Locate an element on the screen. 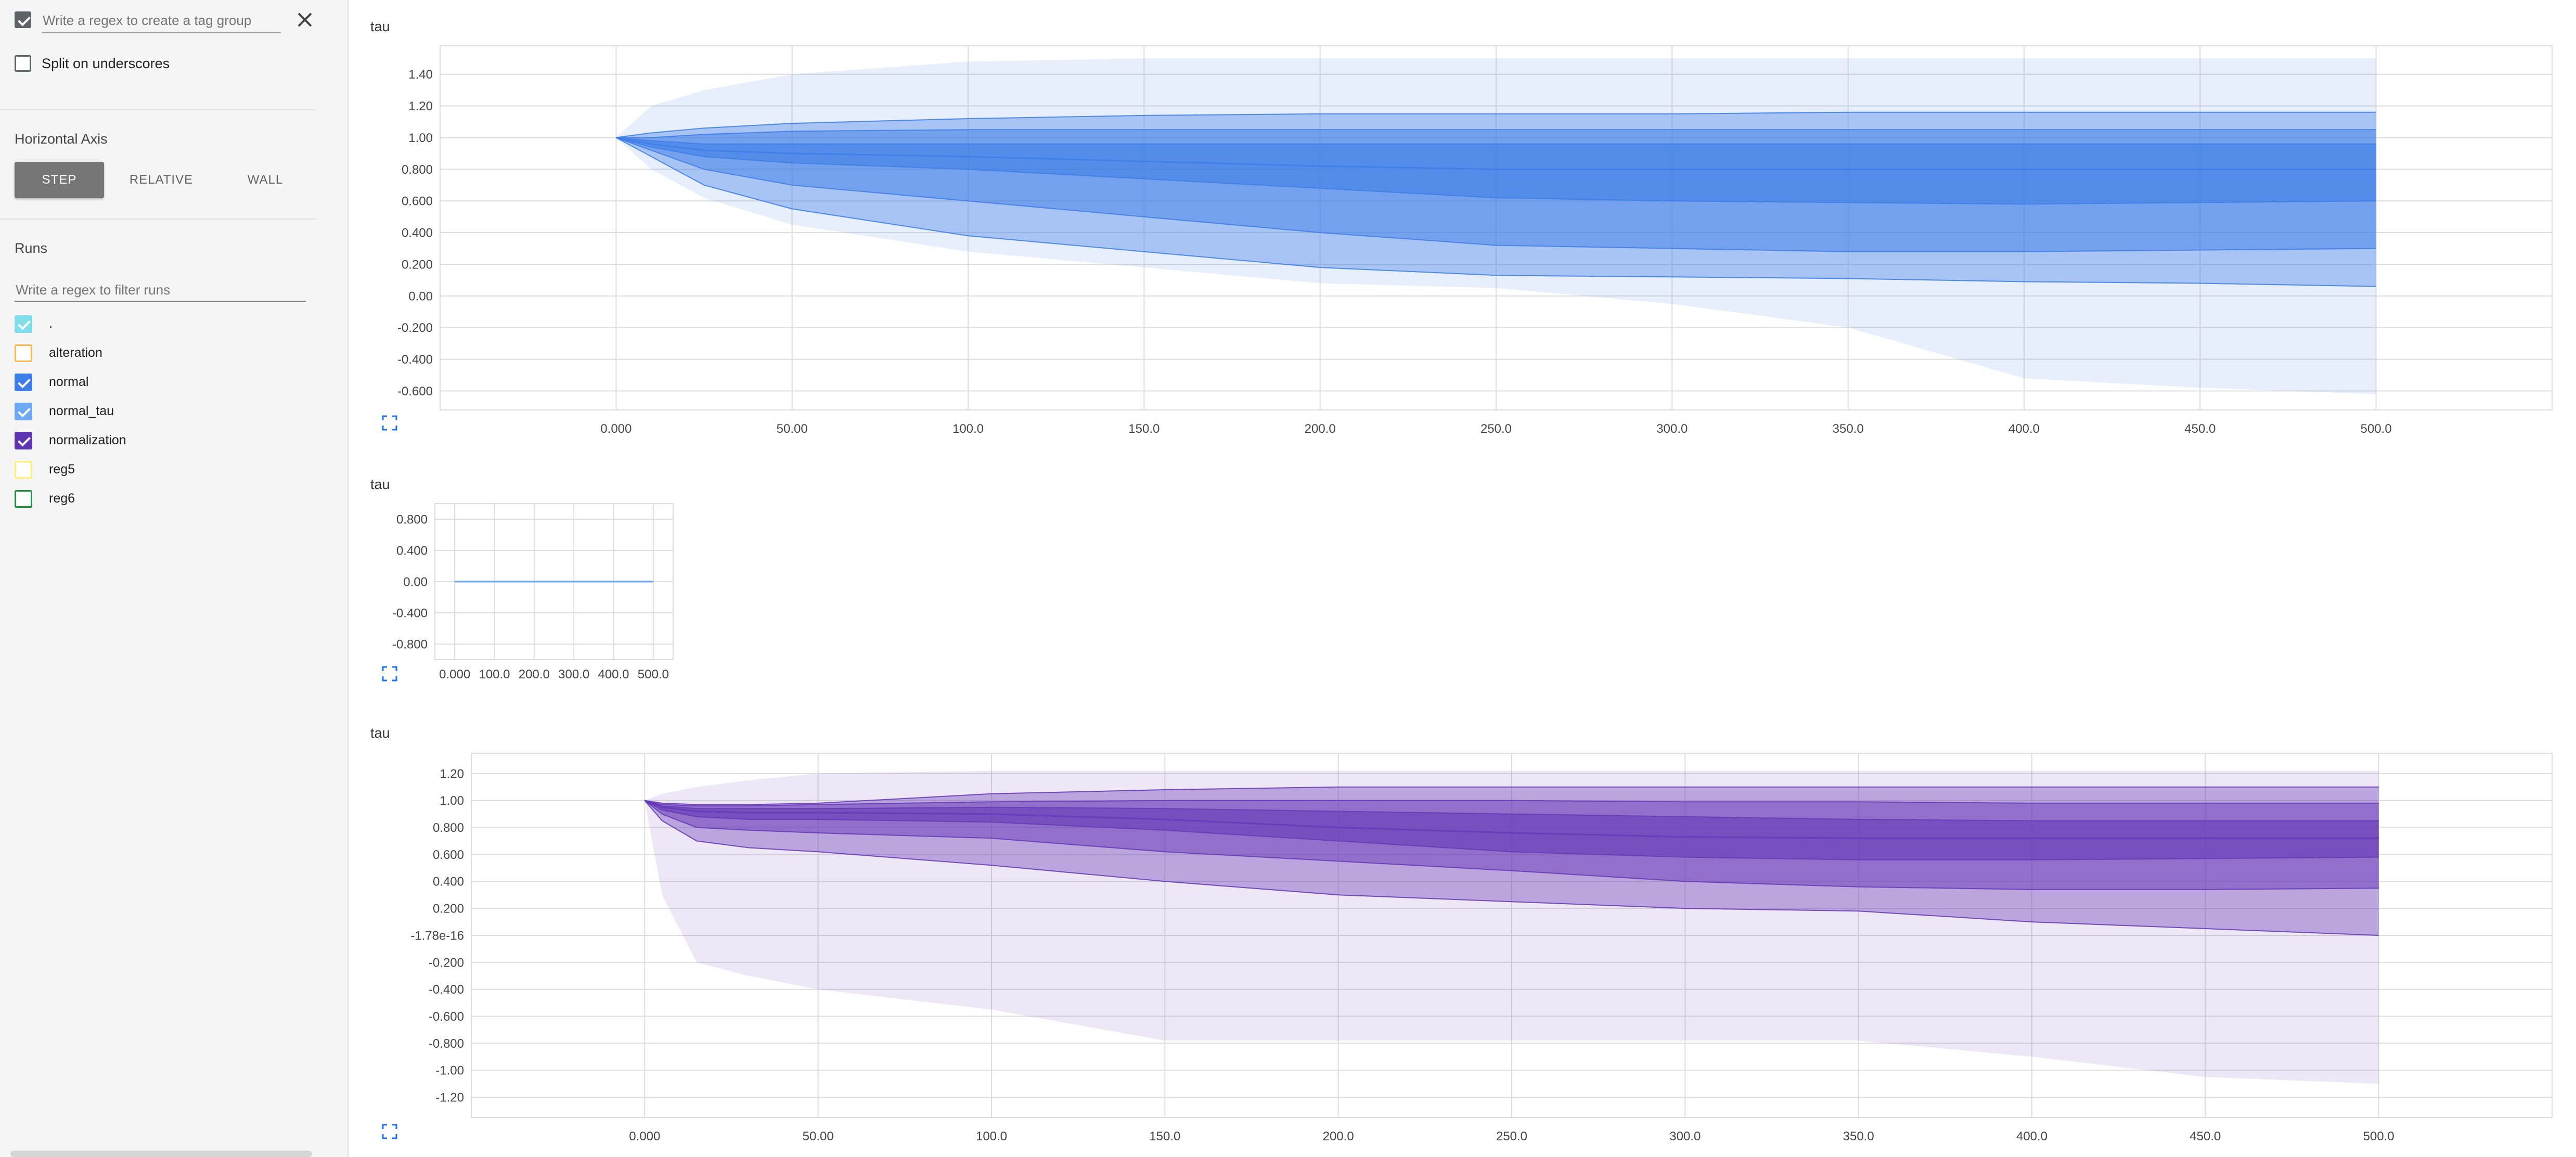 The width and height of the screenshot is (2576, 1157). tag-group-input is located at coordinates (162, 20).